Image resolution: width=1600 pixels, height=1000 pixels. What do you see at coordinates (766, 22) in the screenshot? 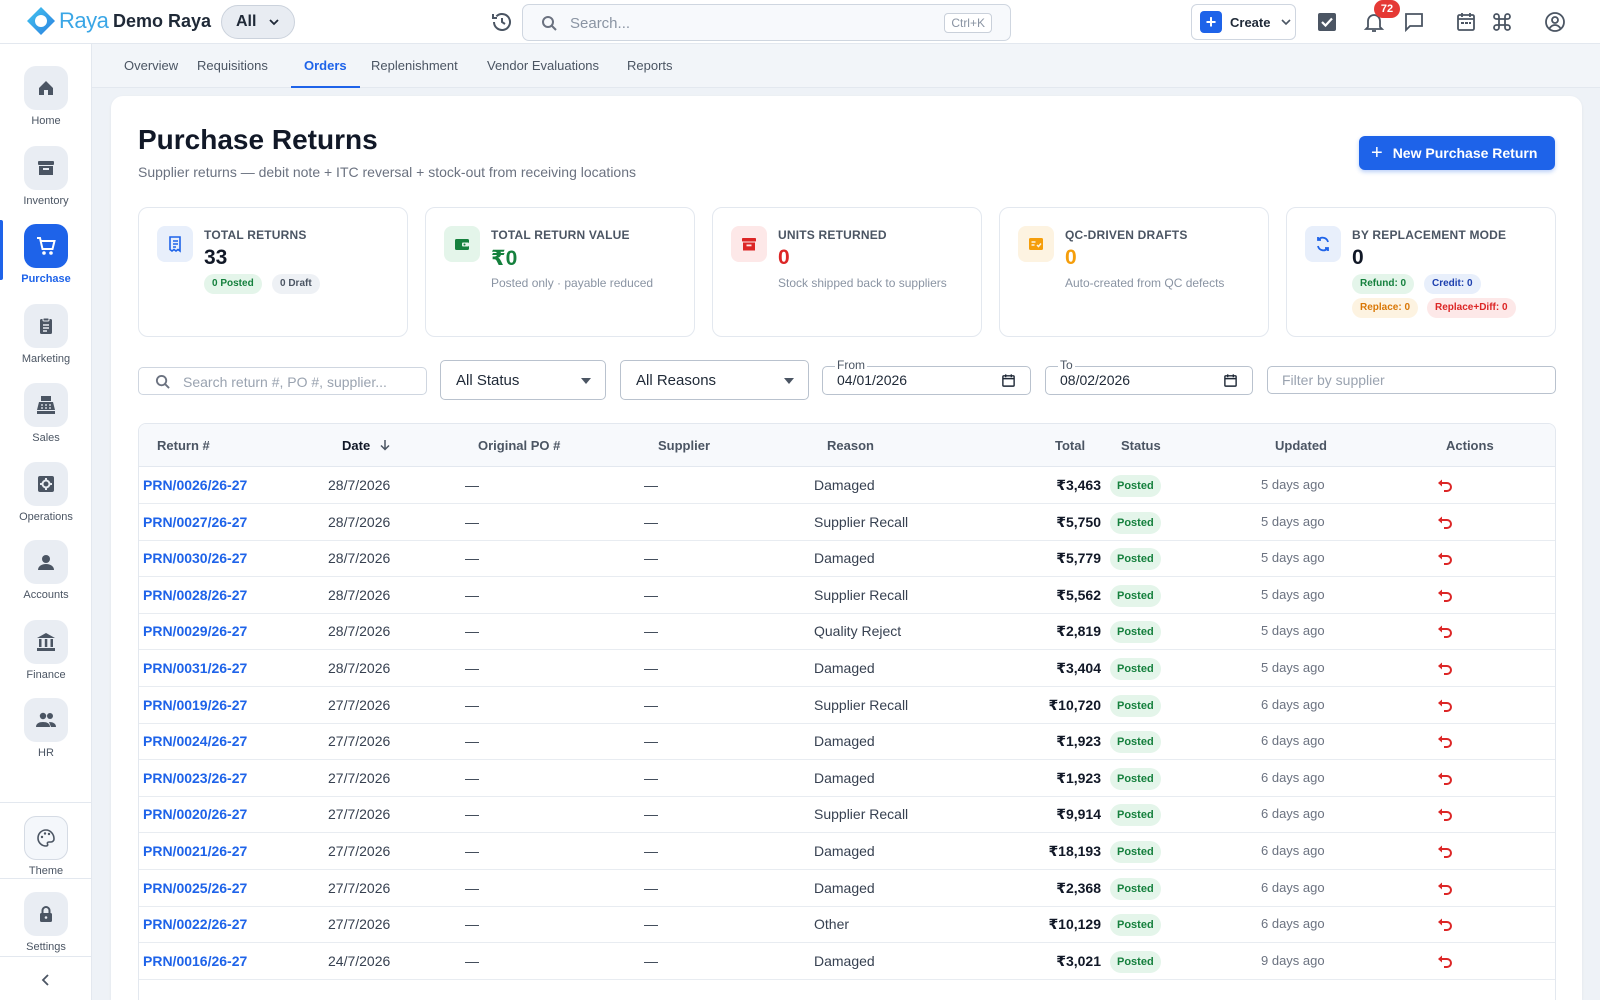
I see `global-search-input: Search... Ctrl+K` at bounding box center [766, 22].